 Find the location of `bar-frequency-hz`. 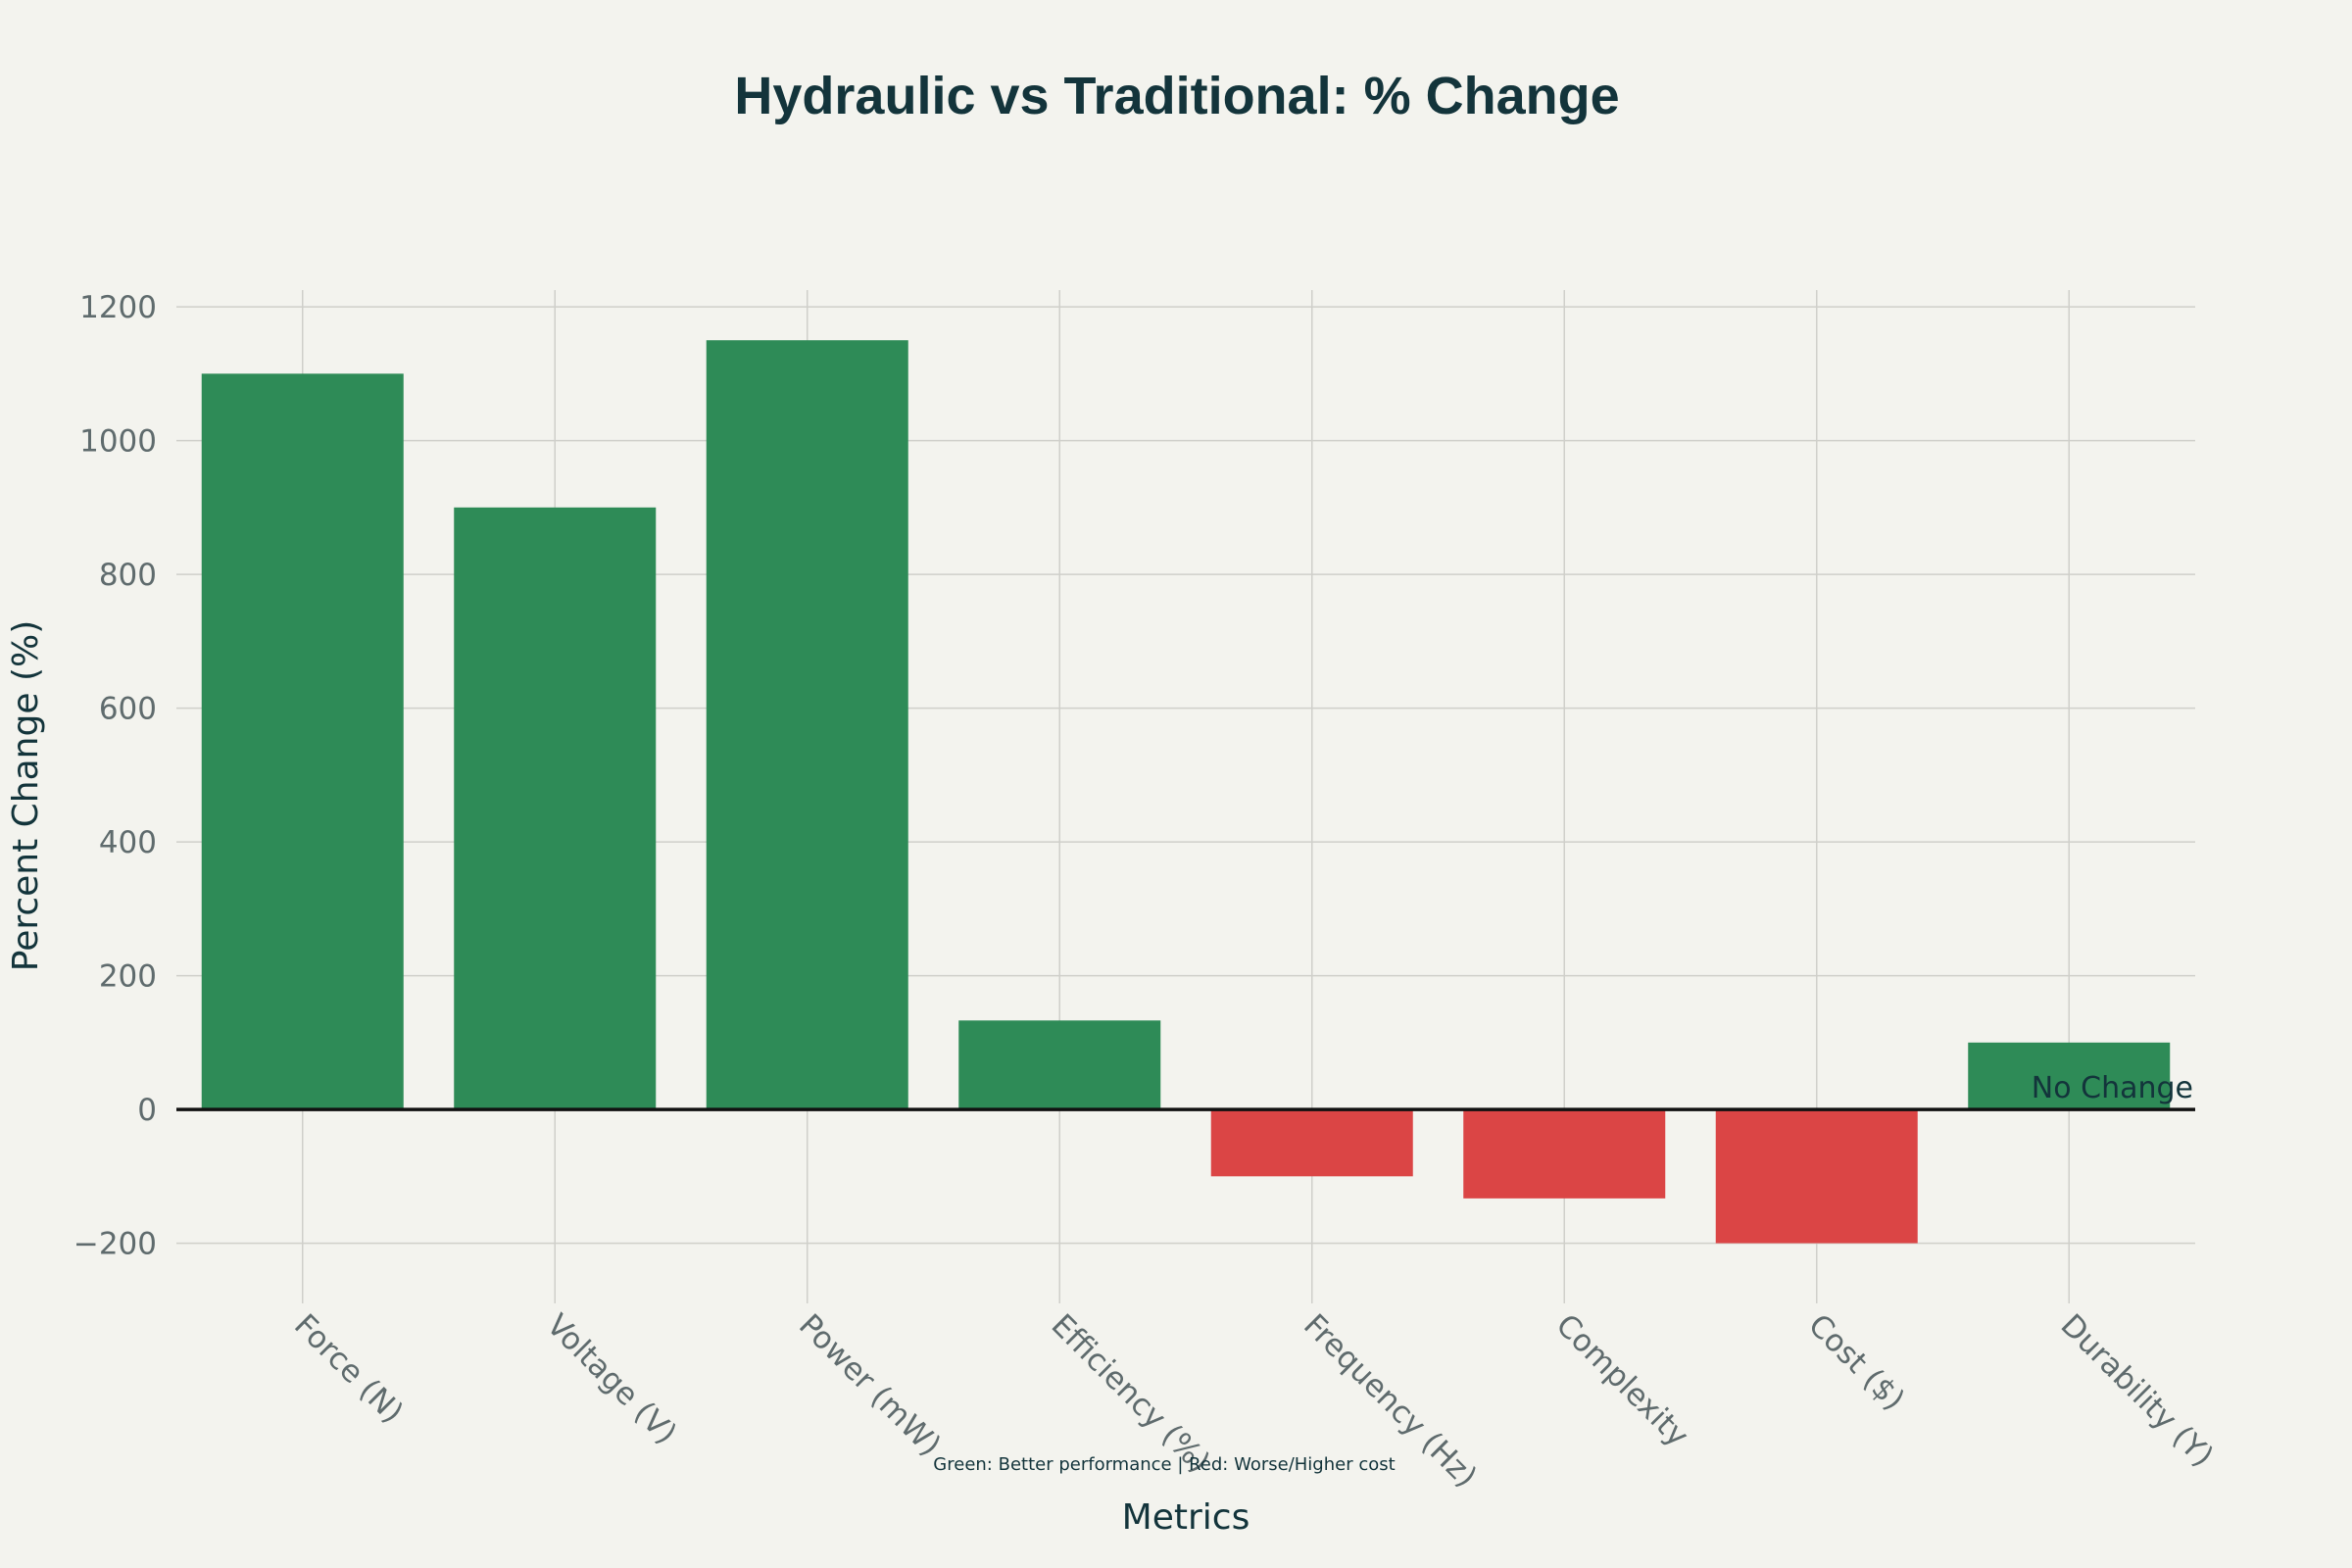

bar-frequency-hz is located at coordinates (1311, 1143).